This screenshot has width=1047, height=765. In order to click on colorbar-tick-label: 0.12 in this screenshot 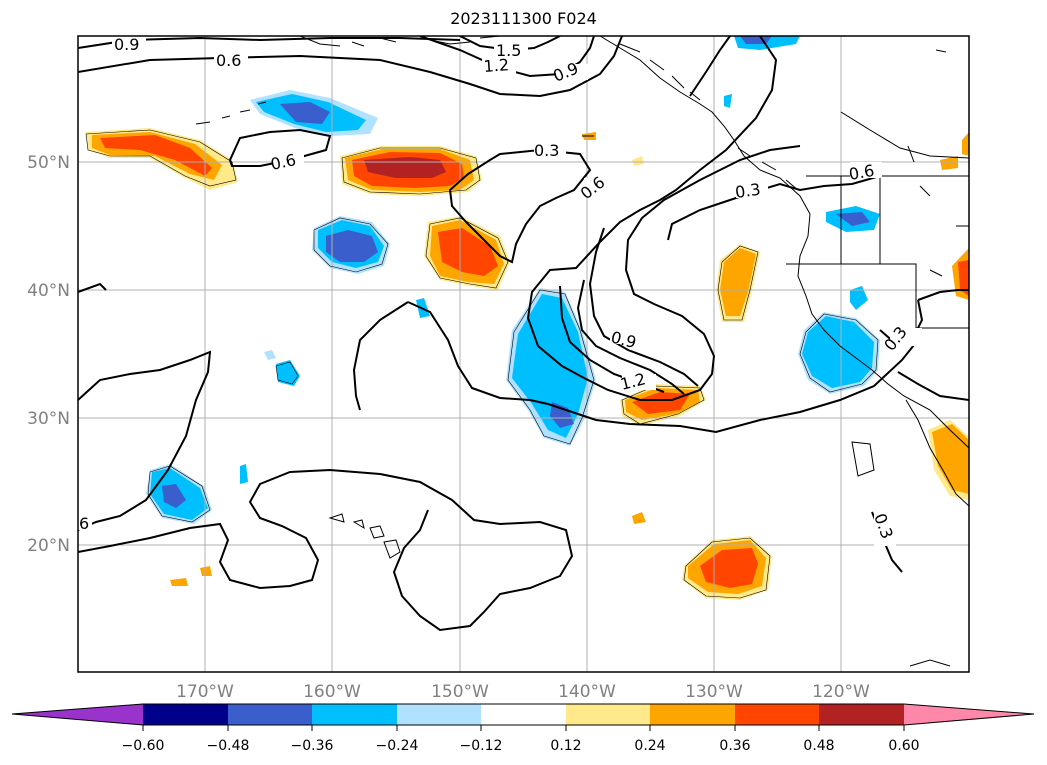, I will do `click(565, 746)`.